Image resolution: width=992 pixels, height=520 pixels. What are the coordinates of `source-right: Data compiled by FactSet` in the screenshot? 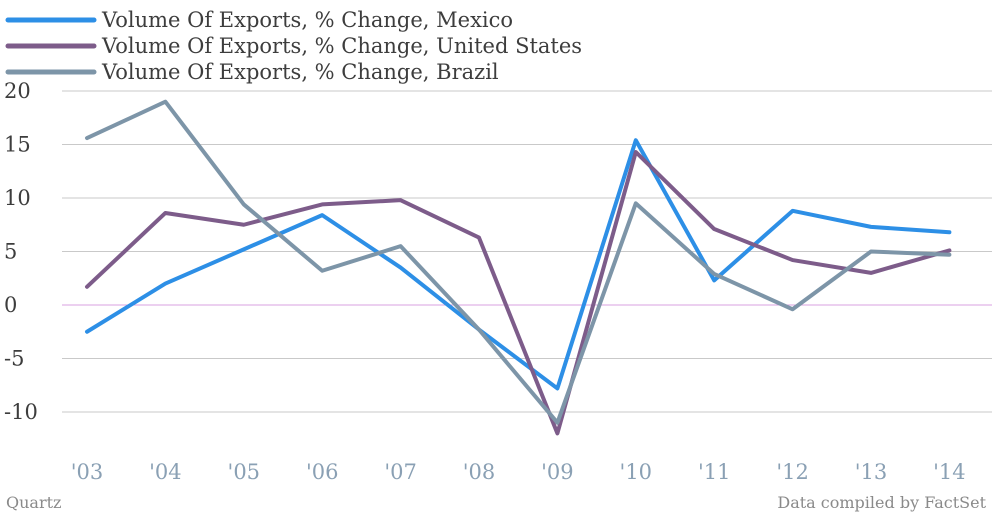 It's located at (881, 502).